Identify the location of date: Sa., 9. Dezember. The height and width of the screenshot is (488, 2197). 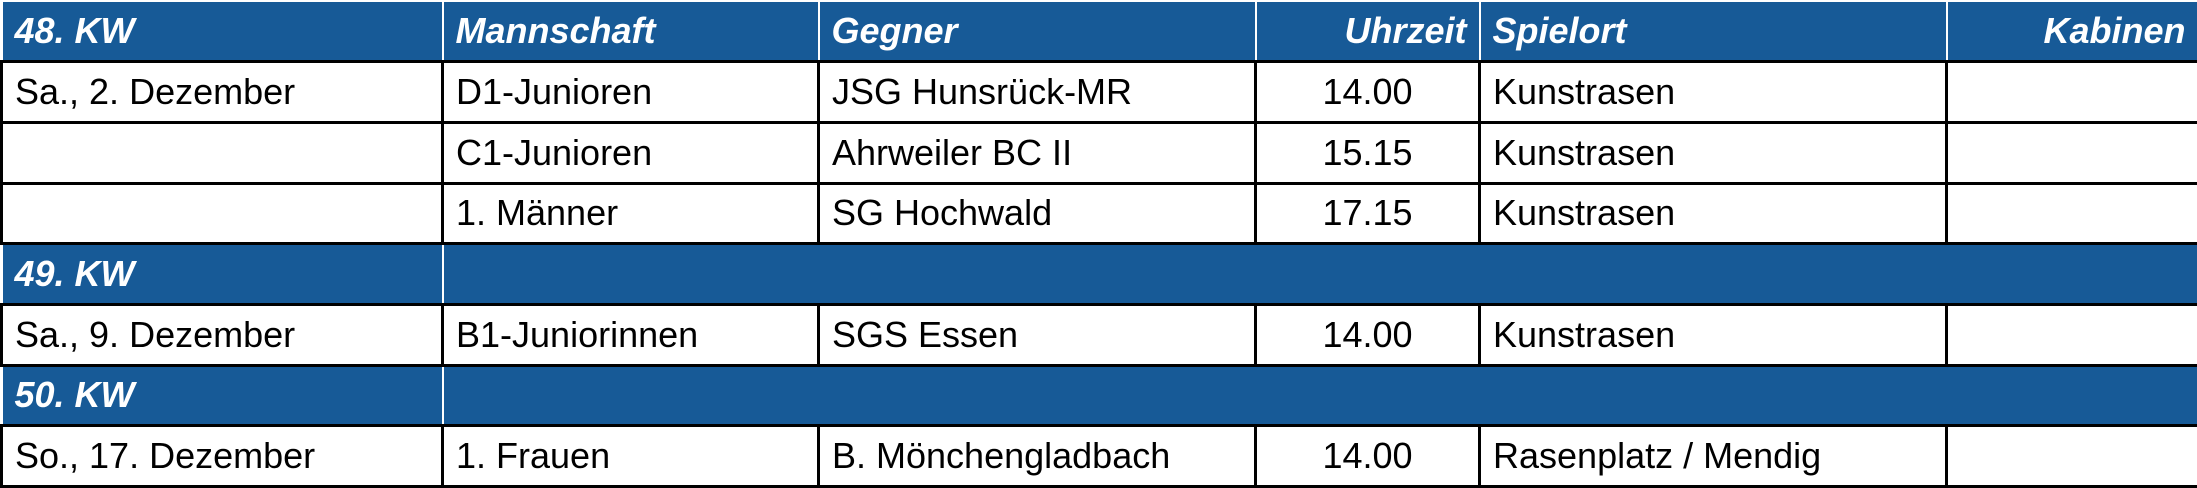
(222, 334).